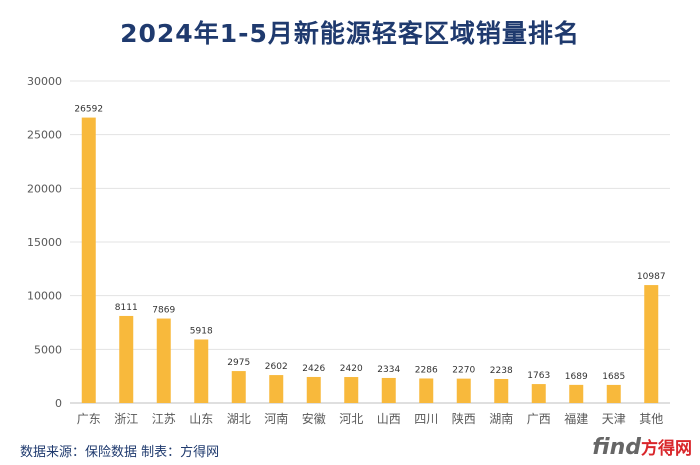 This screenshot has height=465, width=700. Describe the element at coordinates (576, 418) in the screenshot. I see `x-tick-label: 福建` at that location.